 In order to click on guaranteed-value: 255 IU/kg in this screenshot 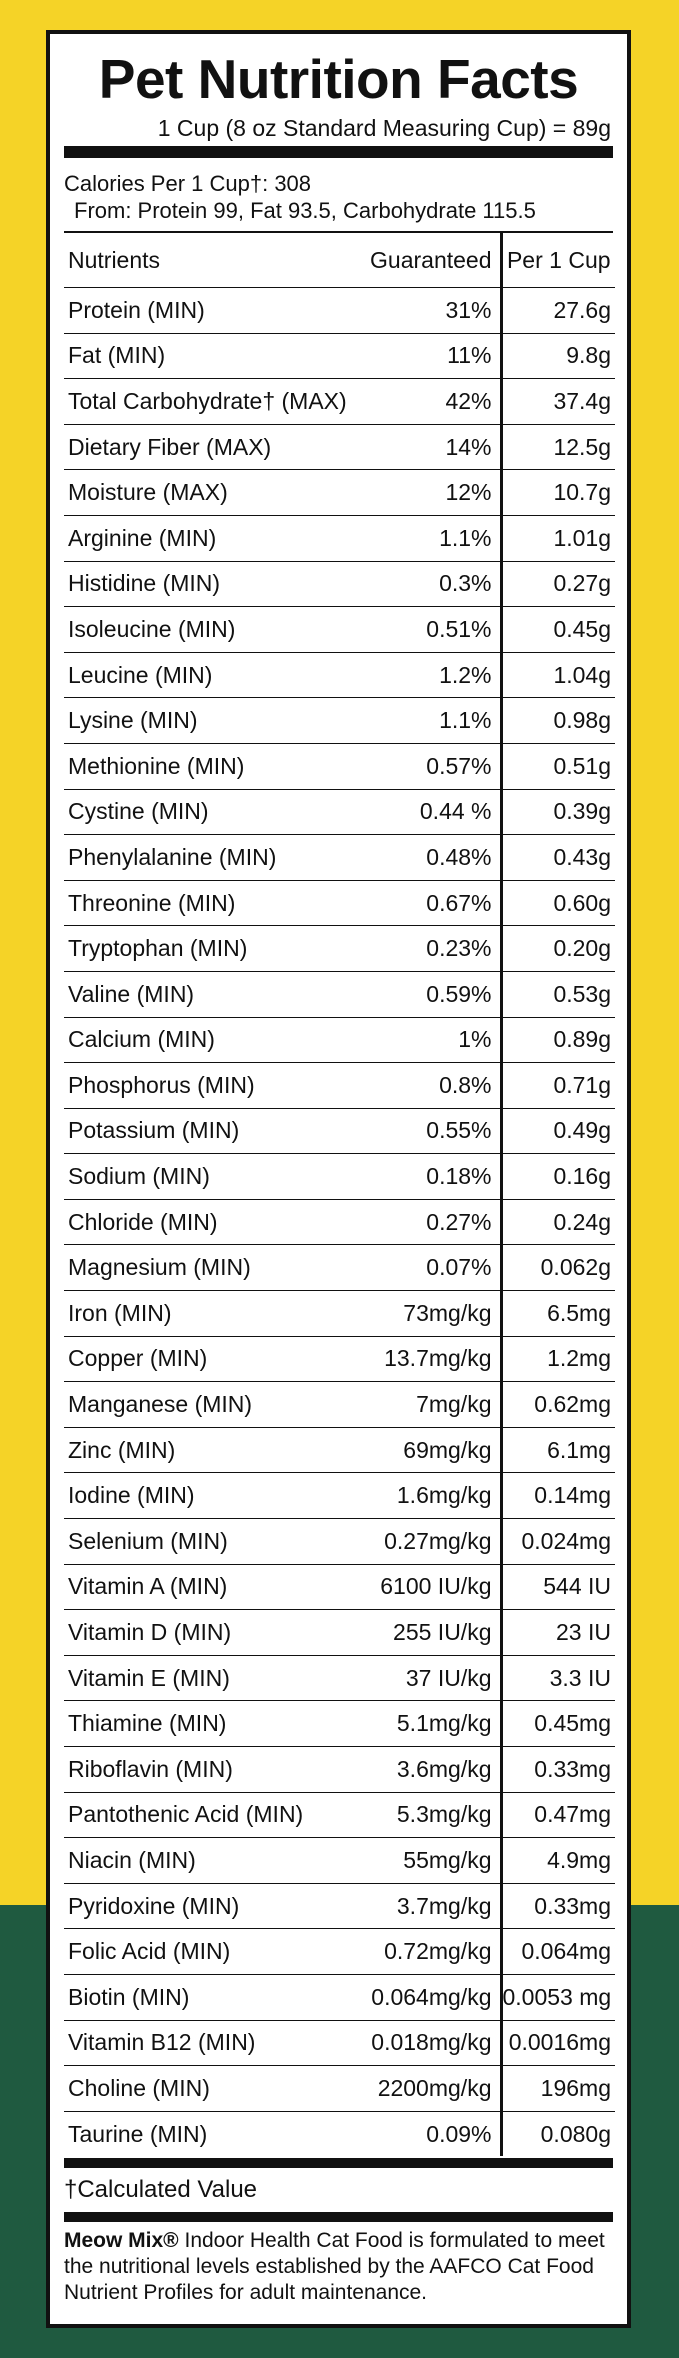, I will do `click(434, 1632)`.